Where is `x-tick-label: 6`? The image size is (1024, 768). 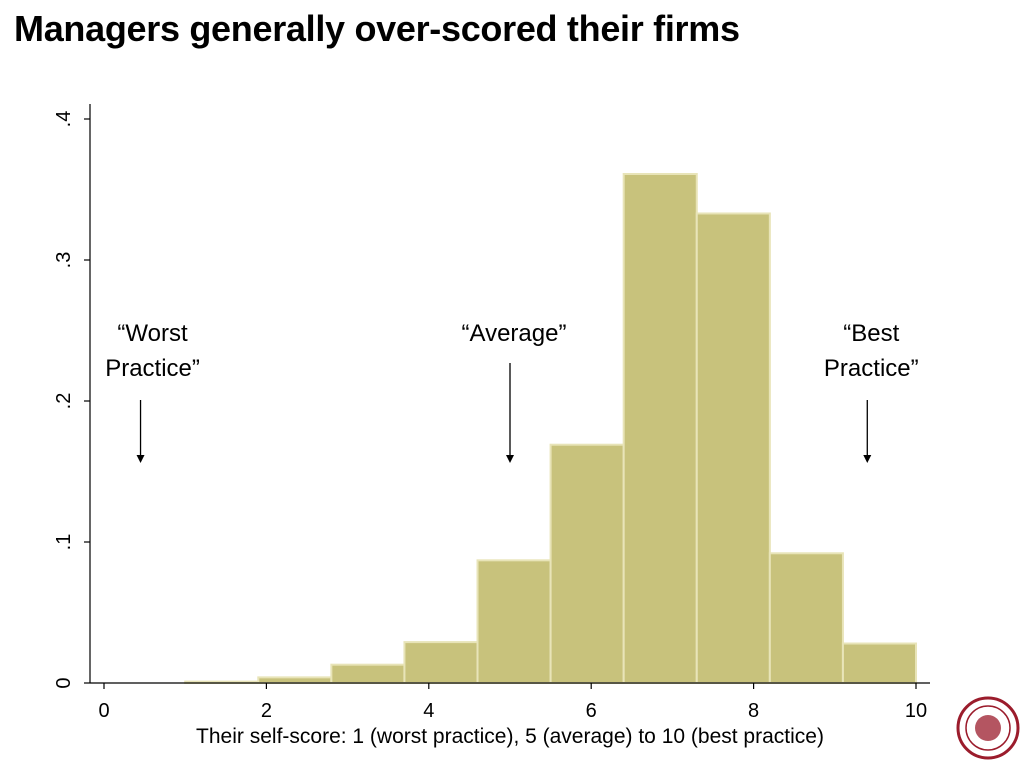 x-tick-label: 6 is located at coordinates (591, 711).